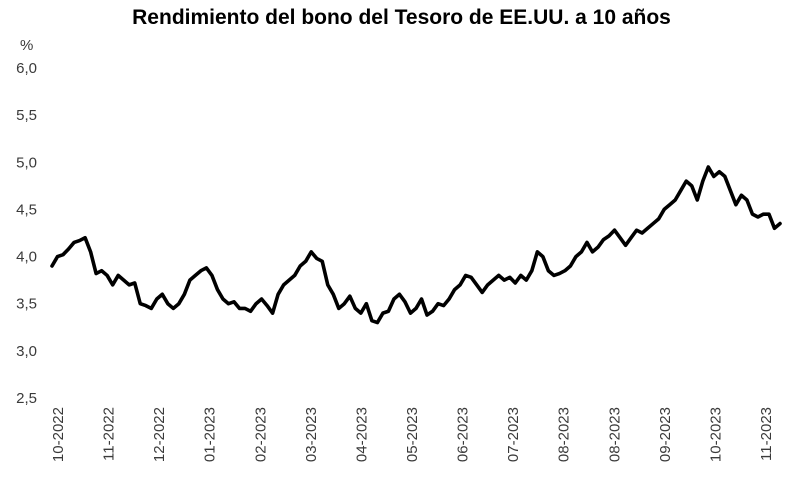 The image size is (803, 487). What do you see at coordinates (58, 434) in the screenshot?
I see `x-tick-label: 10-2022` at bounding box center [58, 434].